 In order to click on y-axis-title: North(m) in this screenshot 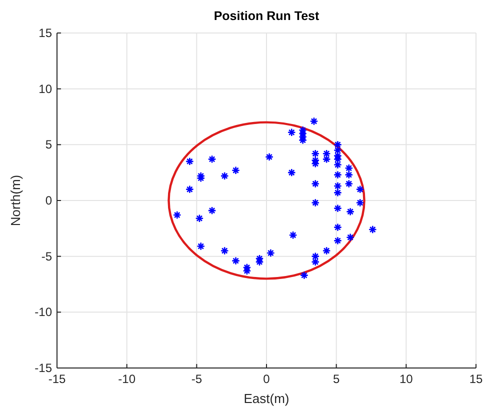, I will do `click(15, 200)`.